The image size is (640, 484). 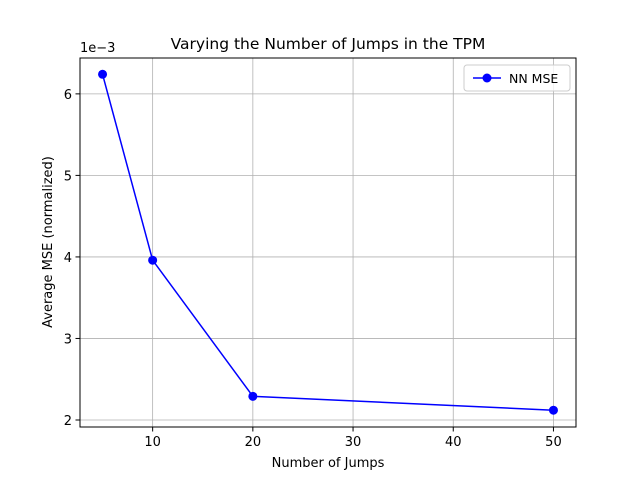 I want to click on legend-marker-sample, so click(x=487, y=78).